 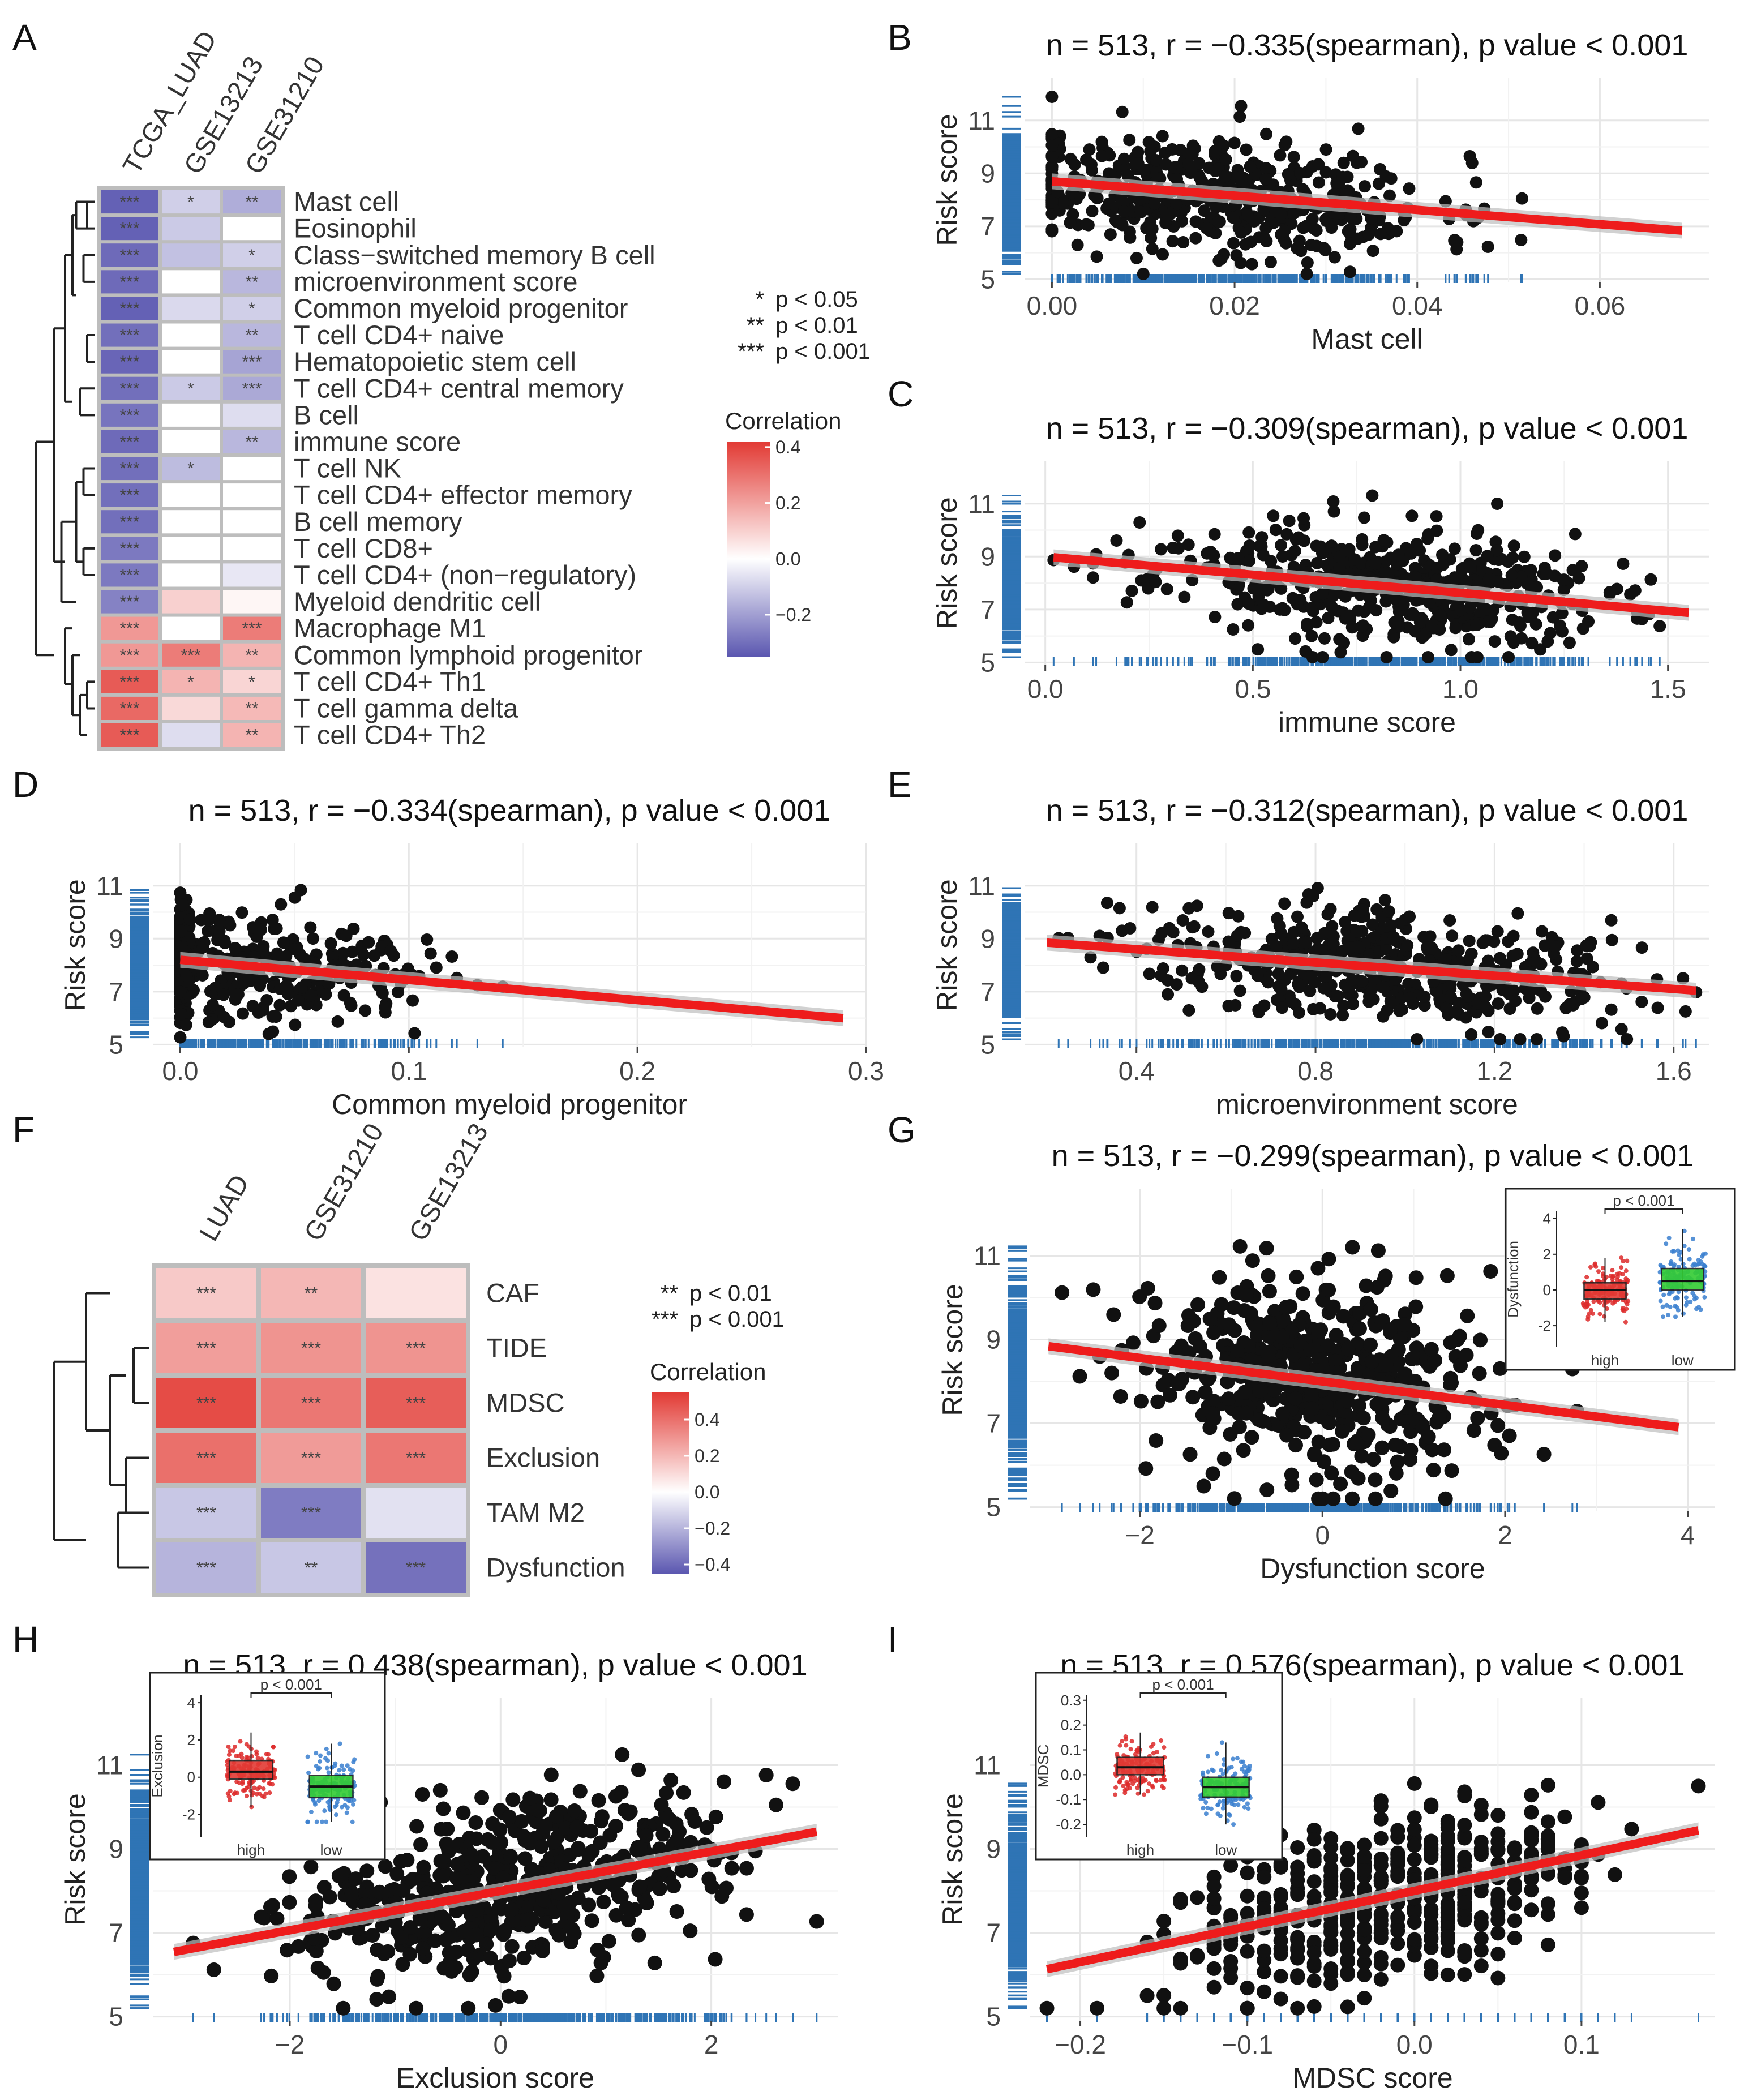 What do you see at coordinates (390, 681) in the screenshot?
I see `heatmap-row-label: T cell CD4+ Th1` at bounding box center [390, 681].